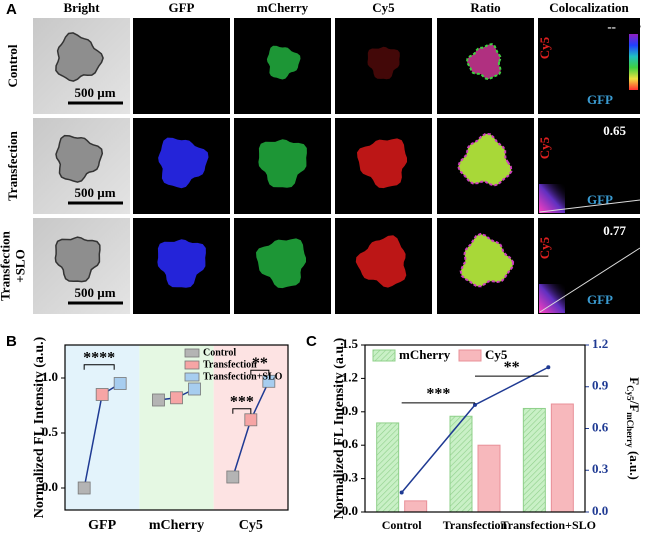 The height and width of the screenshot is (538, 651). What do you see at coordinates (311, 341) in the screenshot?
I see `panel-letter: C` at bounding box center [311, 341].